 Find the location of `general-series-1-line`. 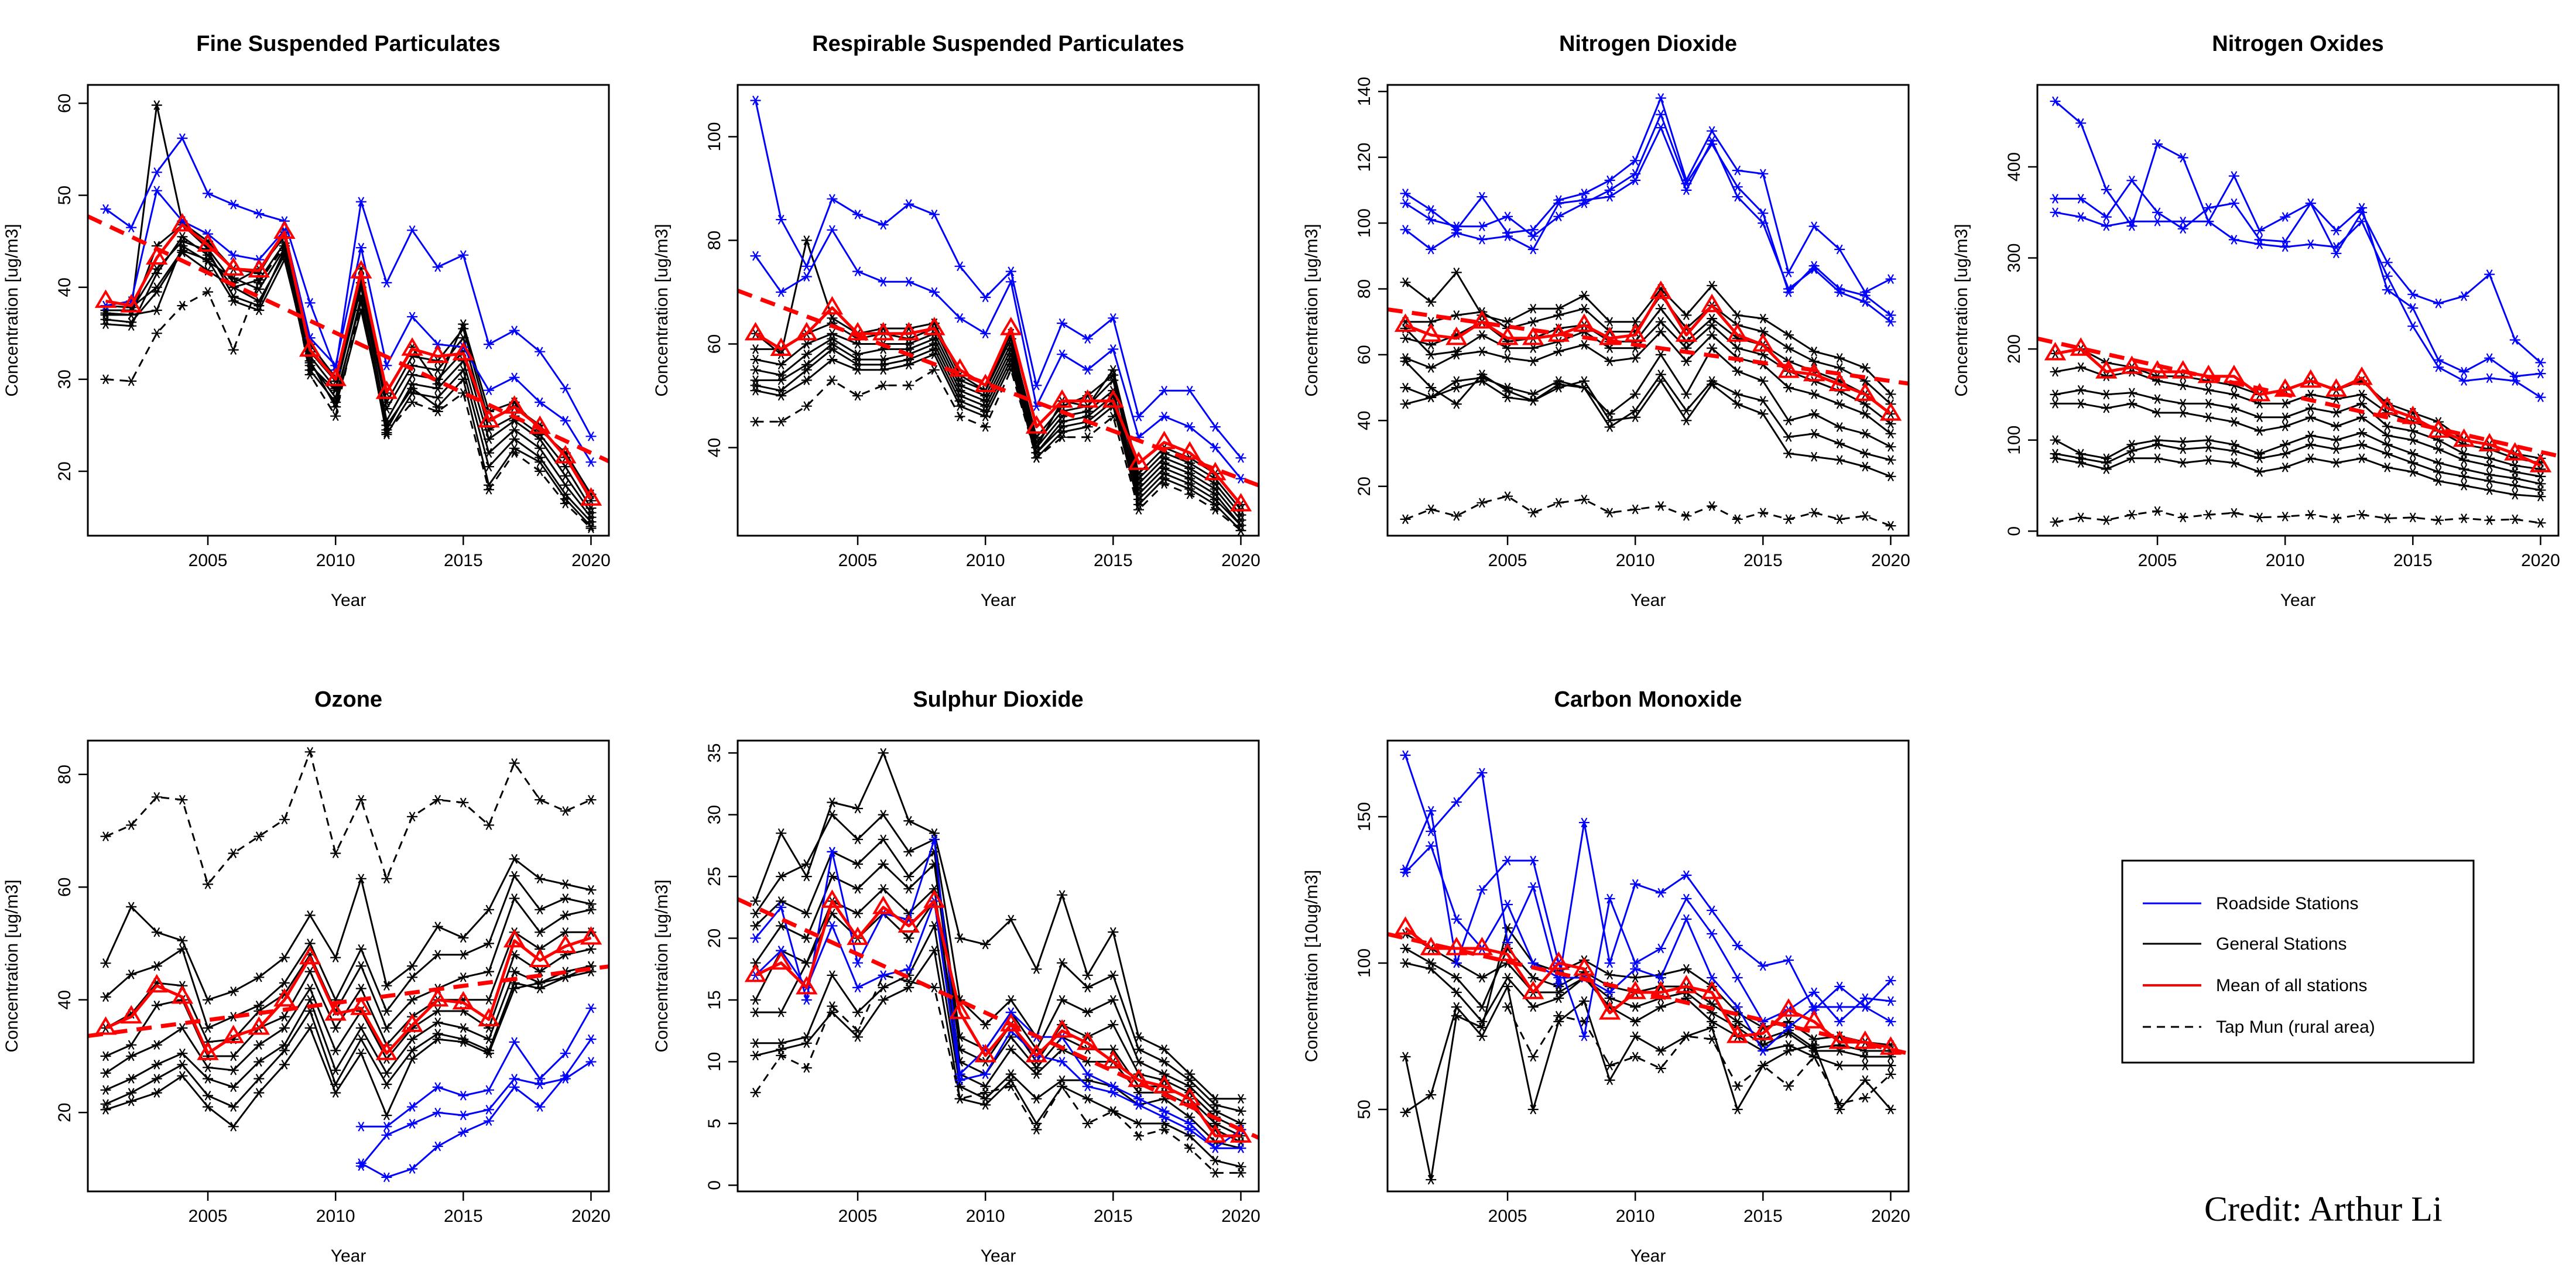

general-series-1-line is located at coordinates (998, 963).